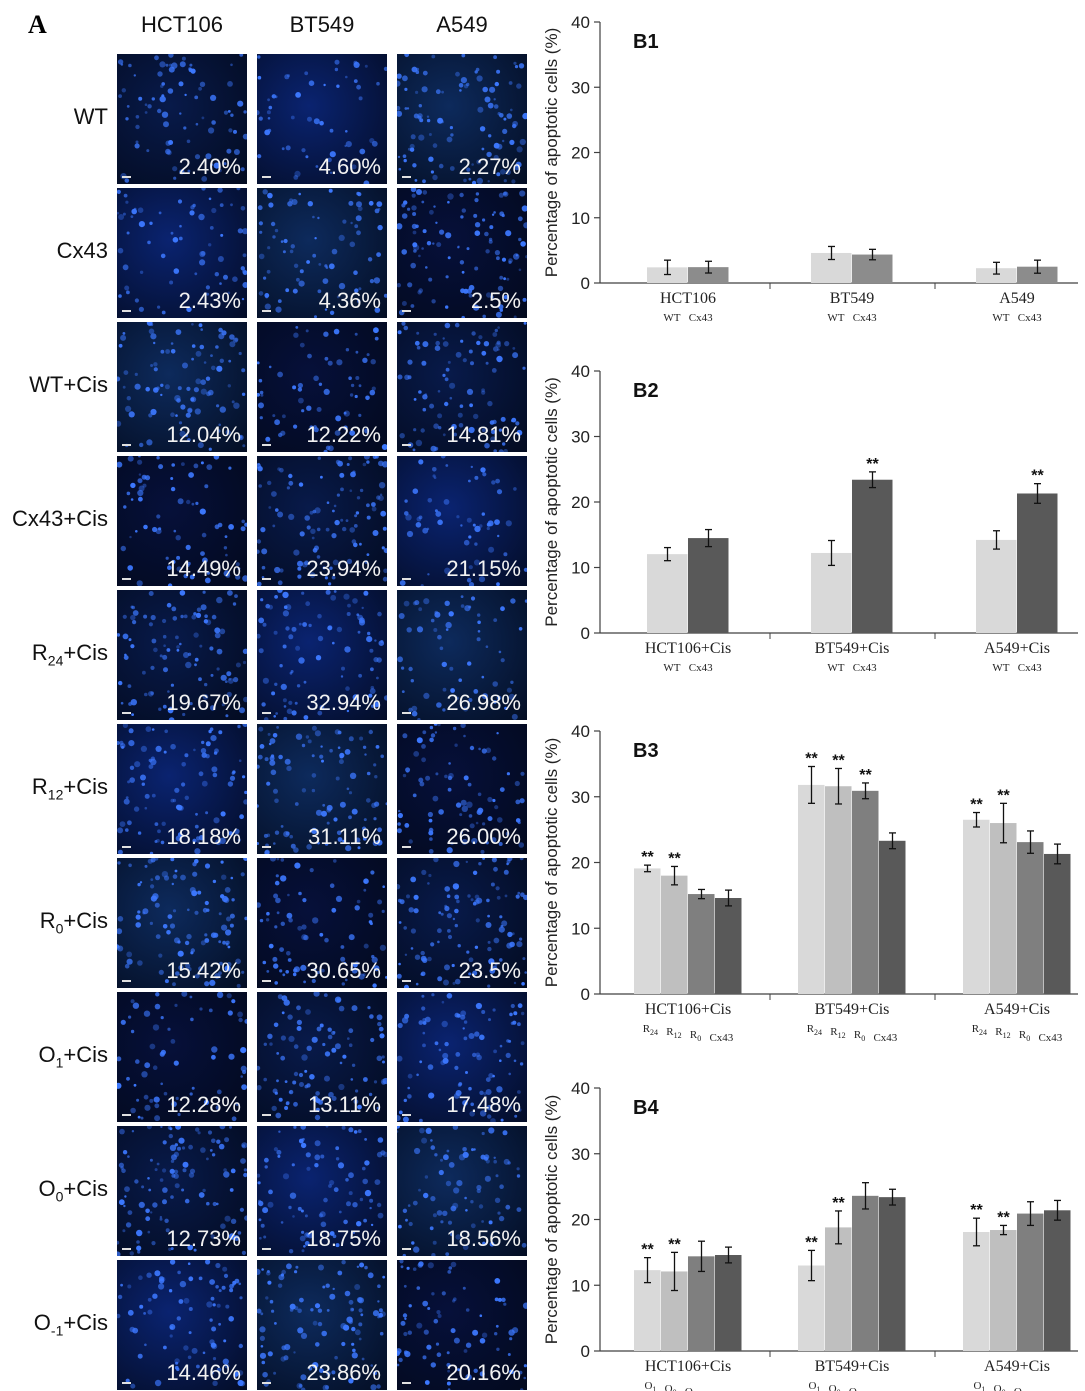 This screenshot has height=1391, width=1085. What do you see at coordinates (203, 568) in the screenshot?
I see `apoptosis-percentage: 14.49%` at bounding box center [203, 568].